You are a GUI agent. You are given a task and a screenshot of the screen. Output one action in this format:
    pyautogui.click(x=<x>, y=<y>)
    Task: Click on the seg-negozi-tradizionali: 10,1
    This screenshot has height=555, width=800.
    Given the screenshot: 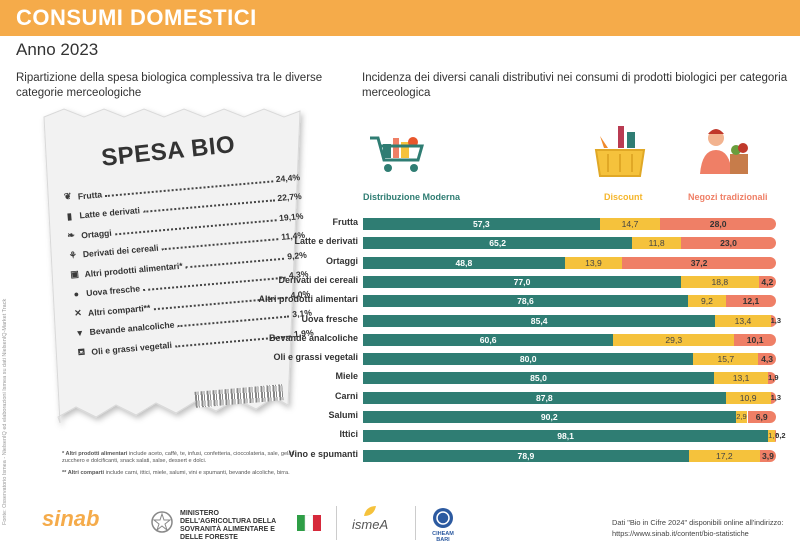 What is the action you would take?
    pyautogui.click(x=755, y=339)
    